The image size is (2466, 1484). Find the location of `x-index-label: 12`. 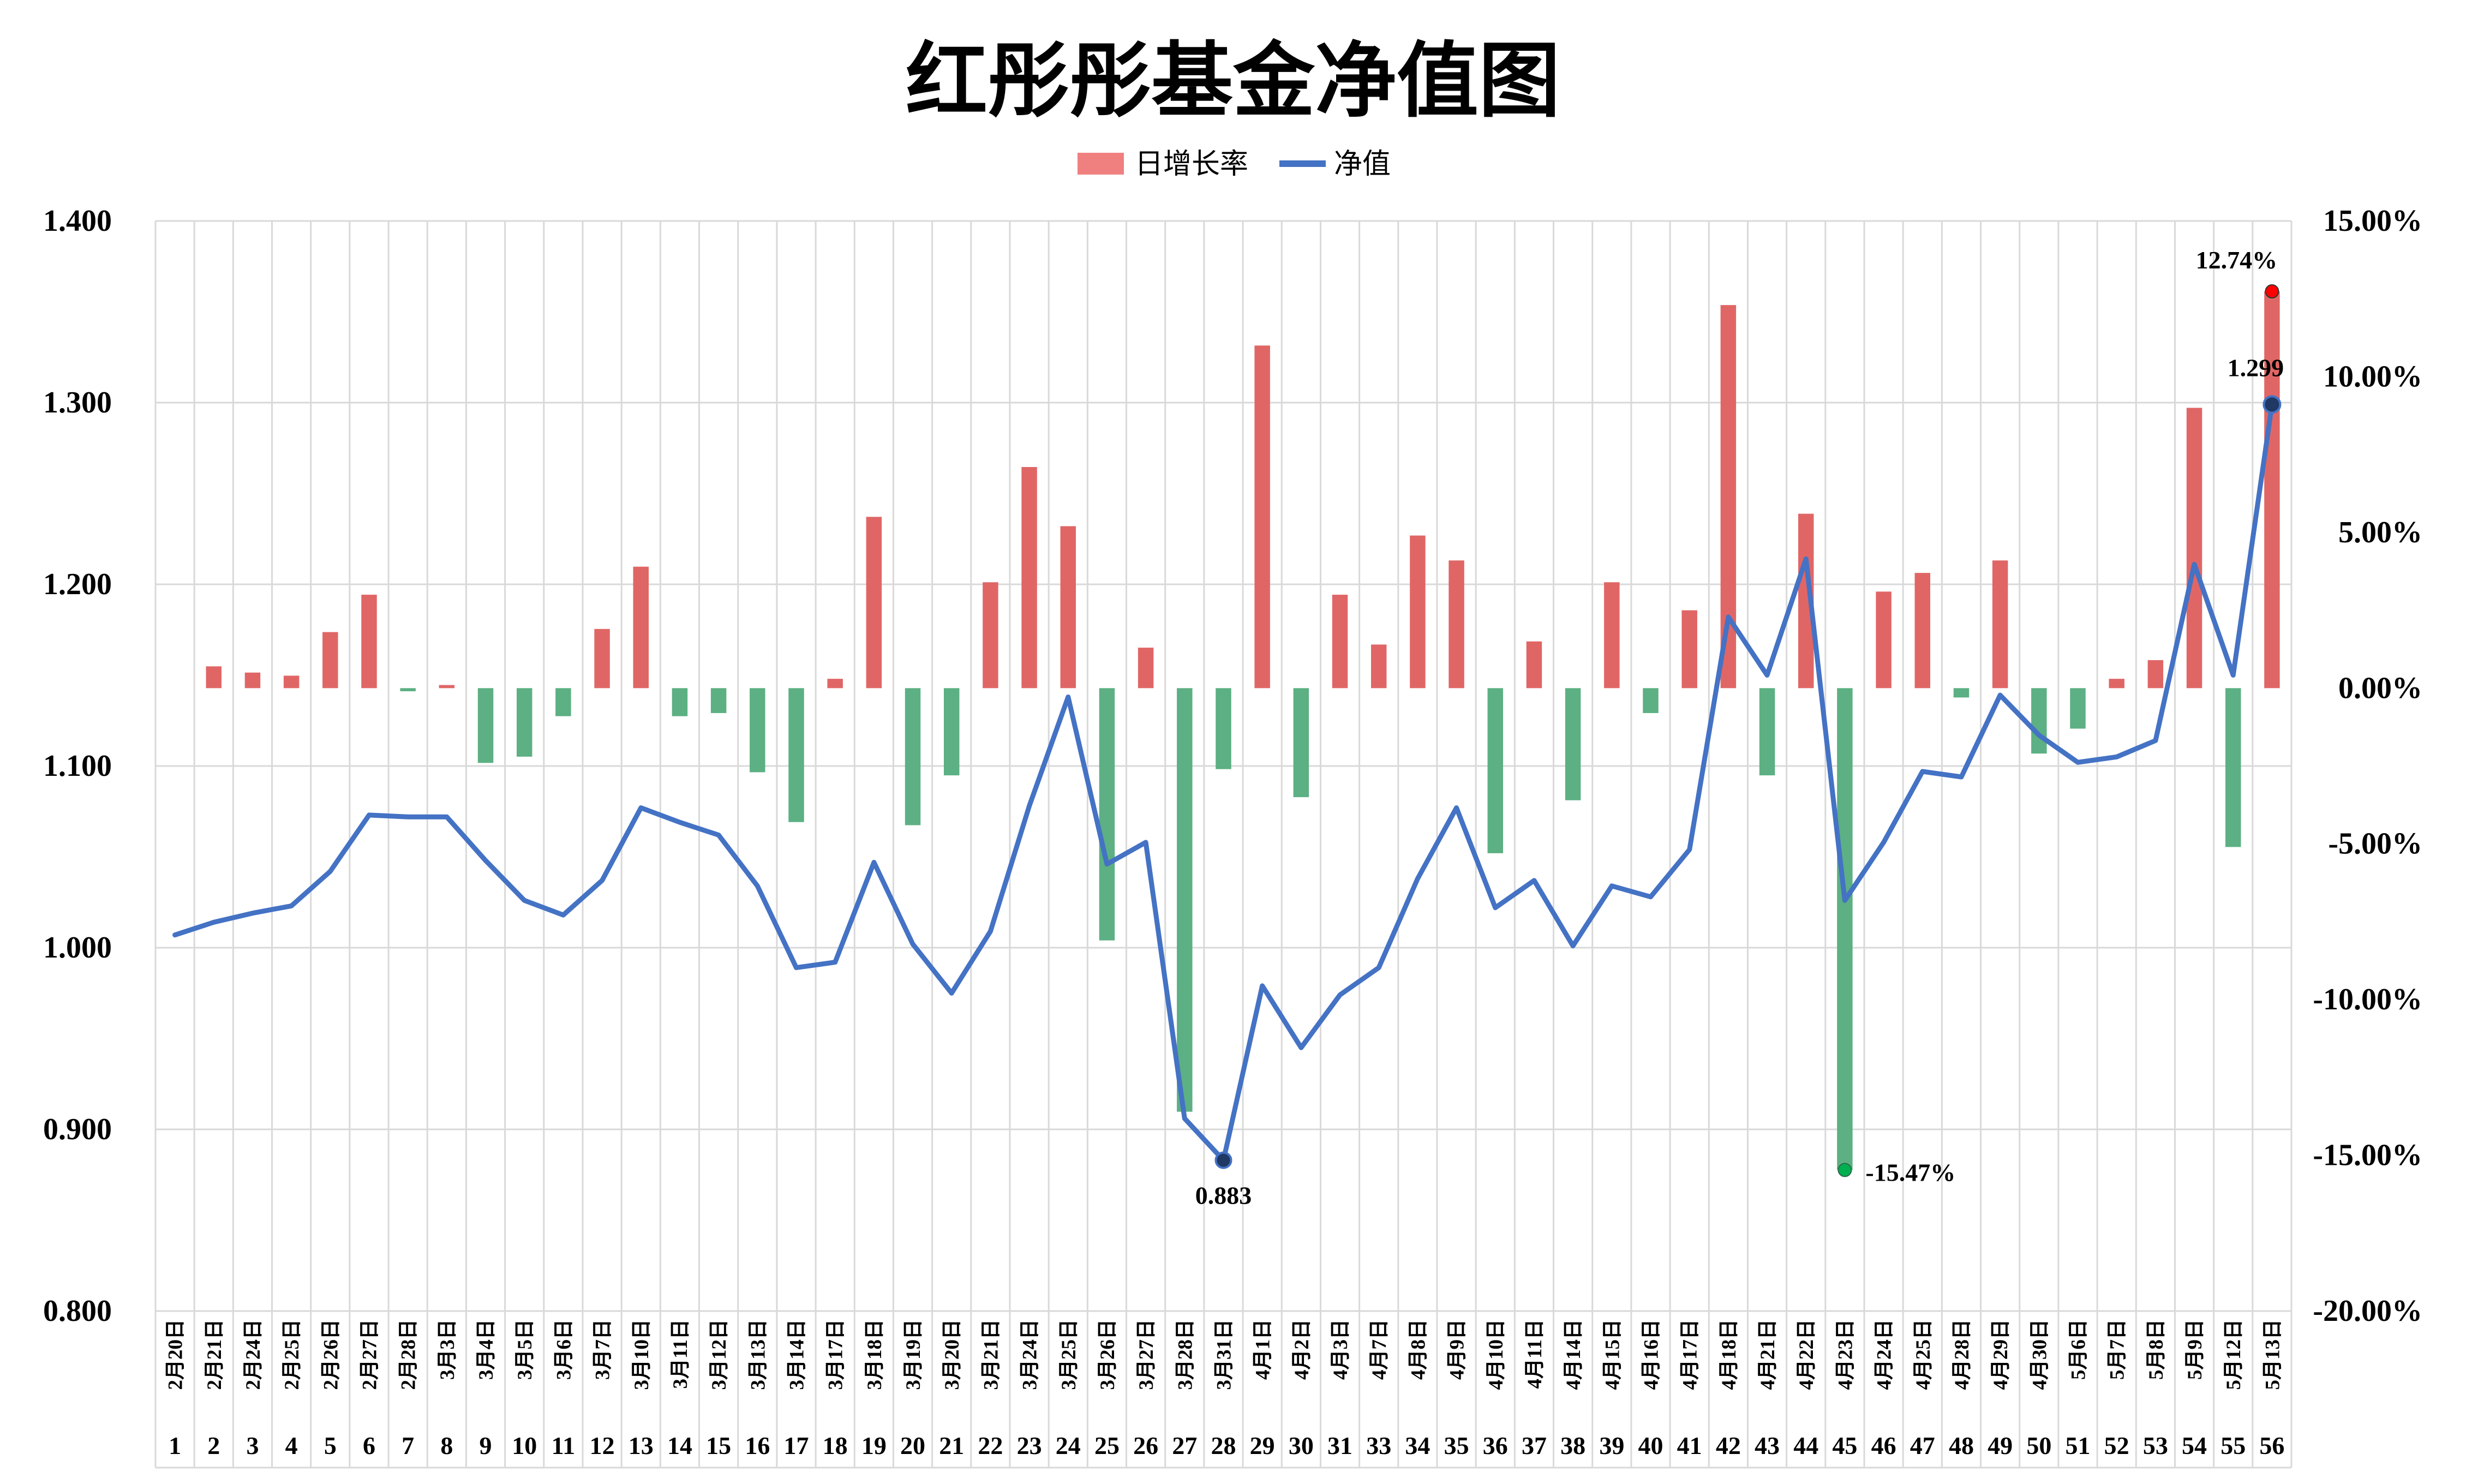

x-index-label: 12 is located at coordinates (602, 1445).